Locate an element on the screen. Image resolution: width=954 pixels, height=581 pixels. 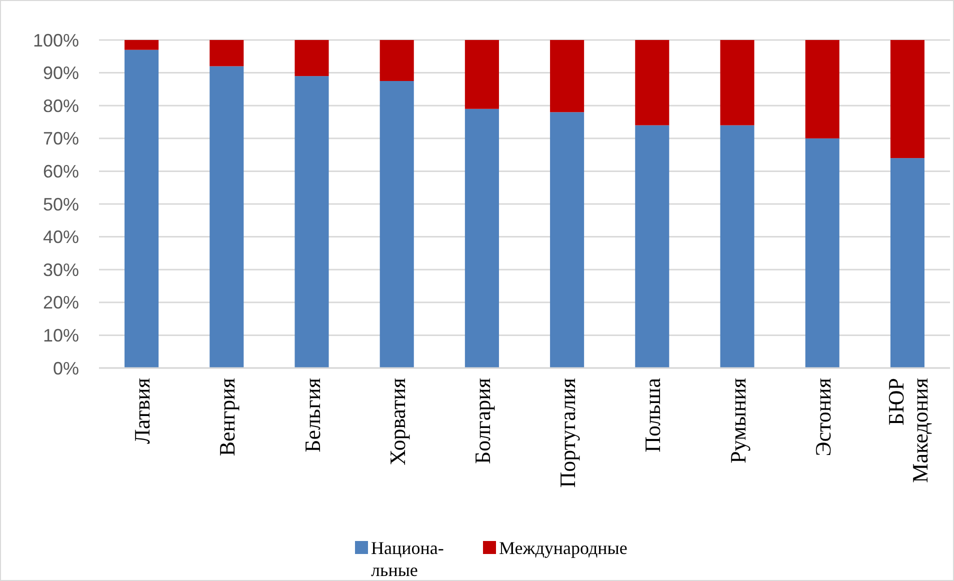
x-tick-label: Эстония is located at coordinates (823, 417).